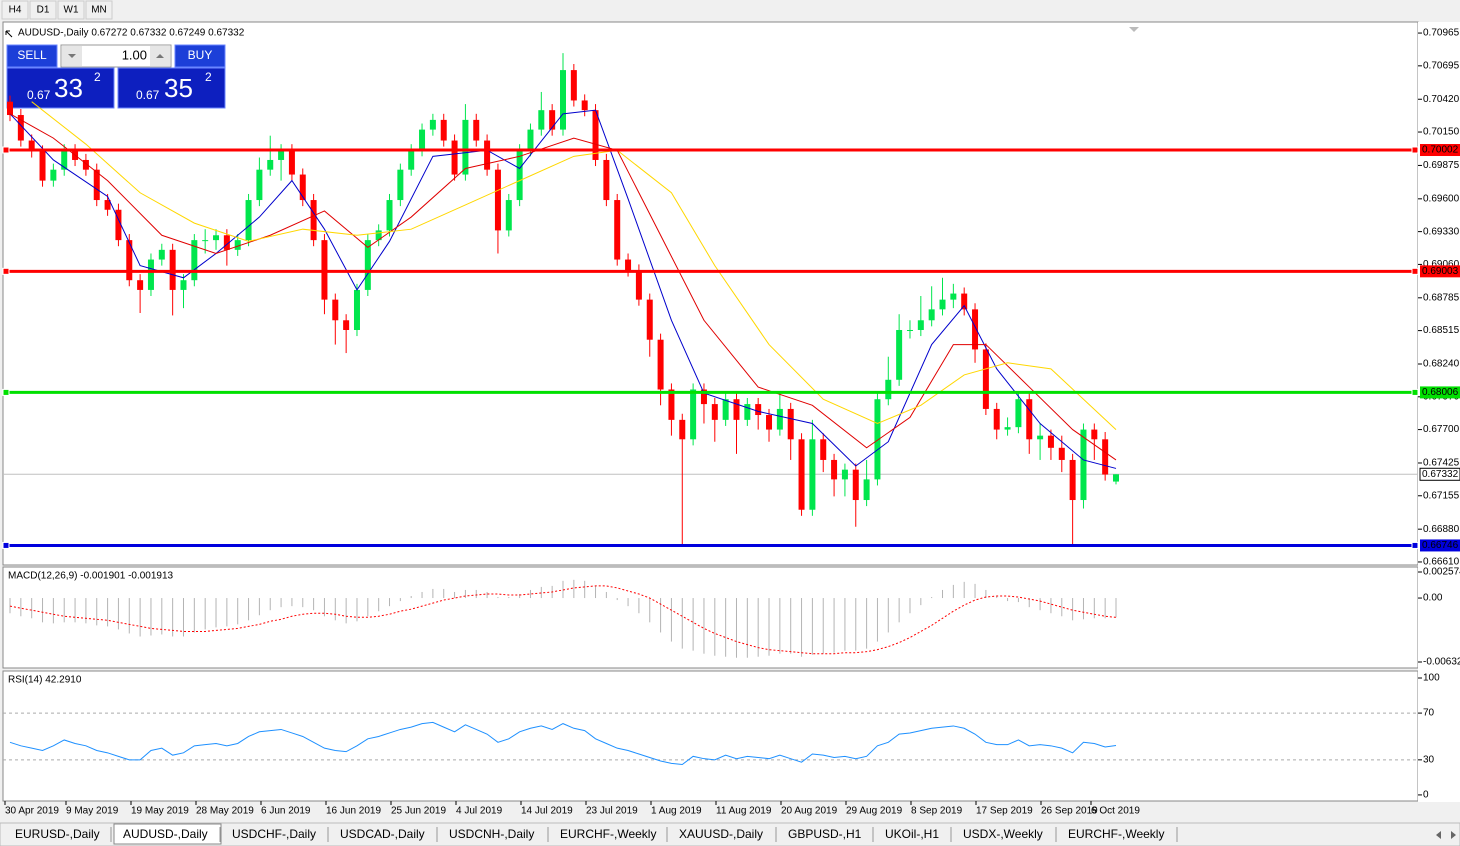 Image resolution: width=1460 pixels, height=846 pixels. What do you see at coordinates (91, 576) in the screenshot?
I see `macd-title: MACD(12,26,9) -0.001901 -0.001913` at bounding box center [91, 576].